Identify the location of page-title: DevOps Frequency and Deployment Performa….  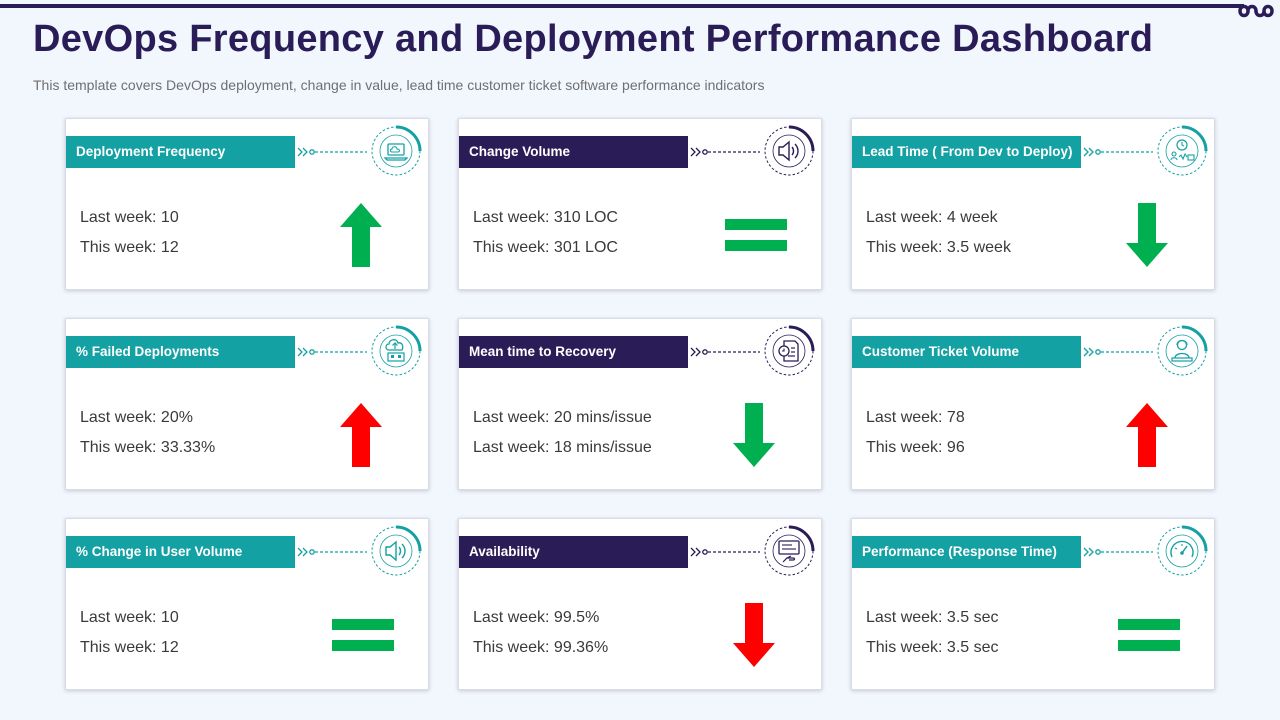
(593, 39).